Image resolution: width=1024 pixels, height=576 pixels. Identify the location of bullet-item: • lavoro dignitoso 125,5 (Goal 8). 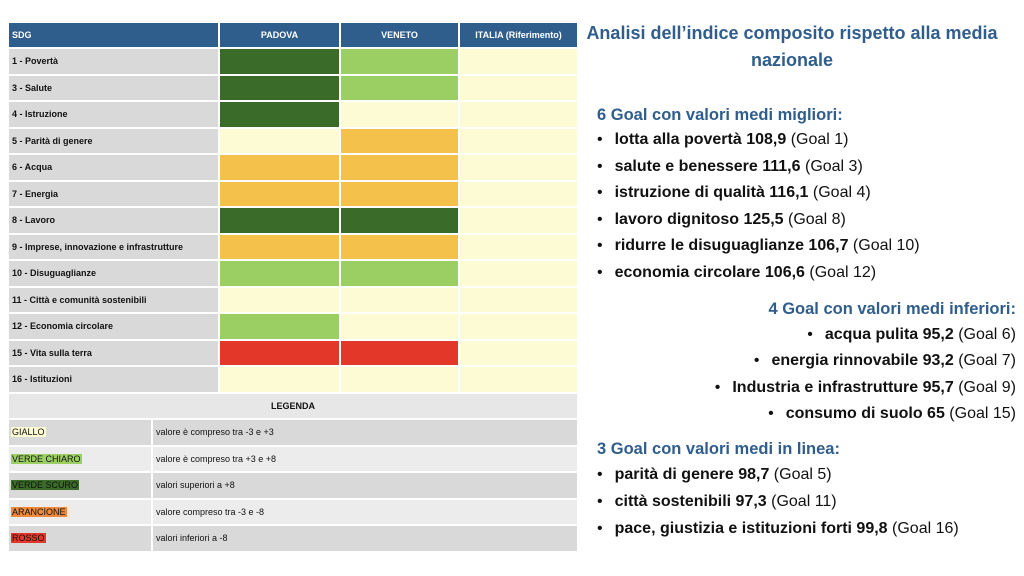
(721, 220).